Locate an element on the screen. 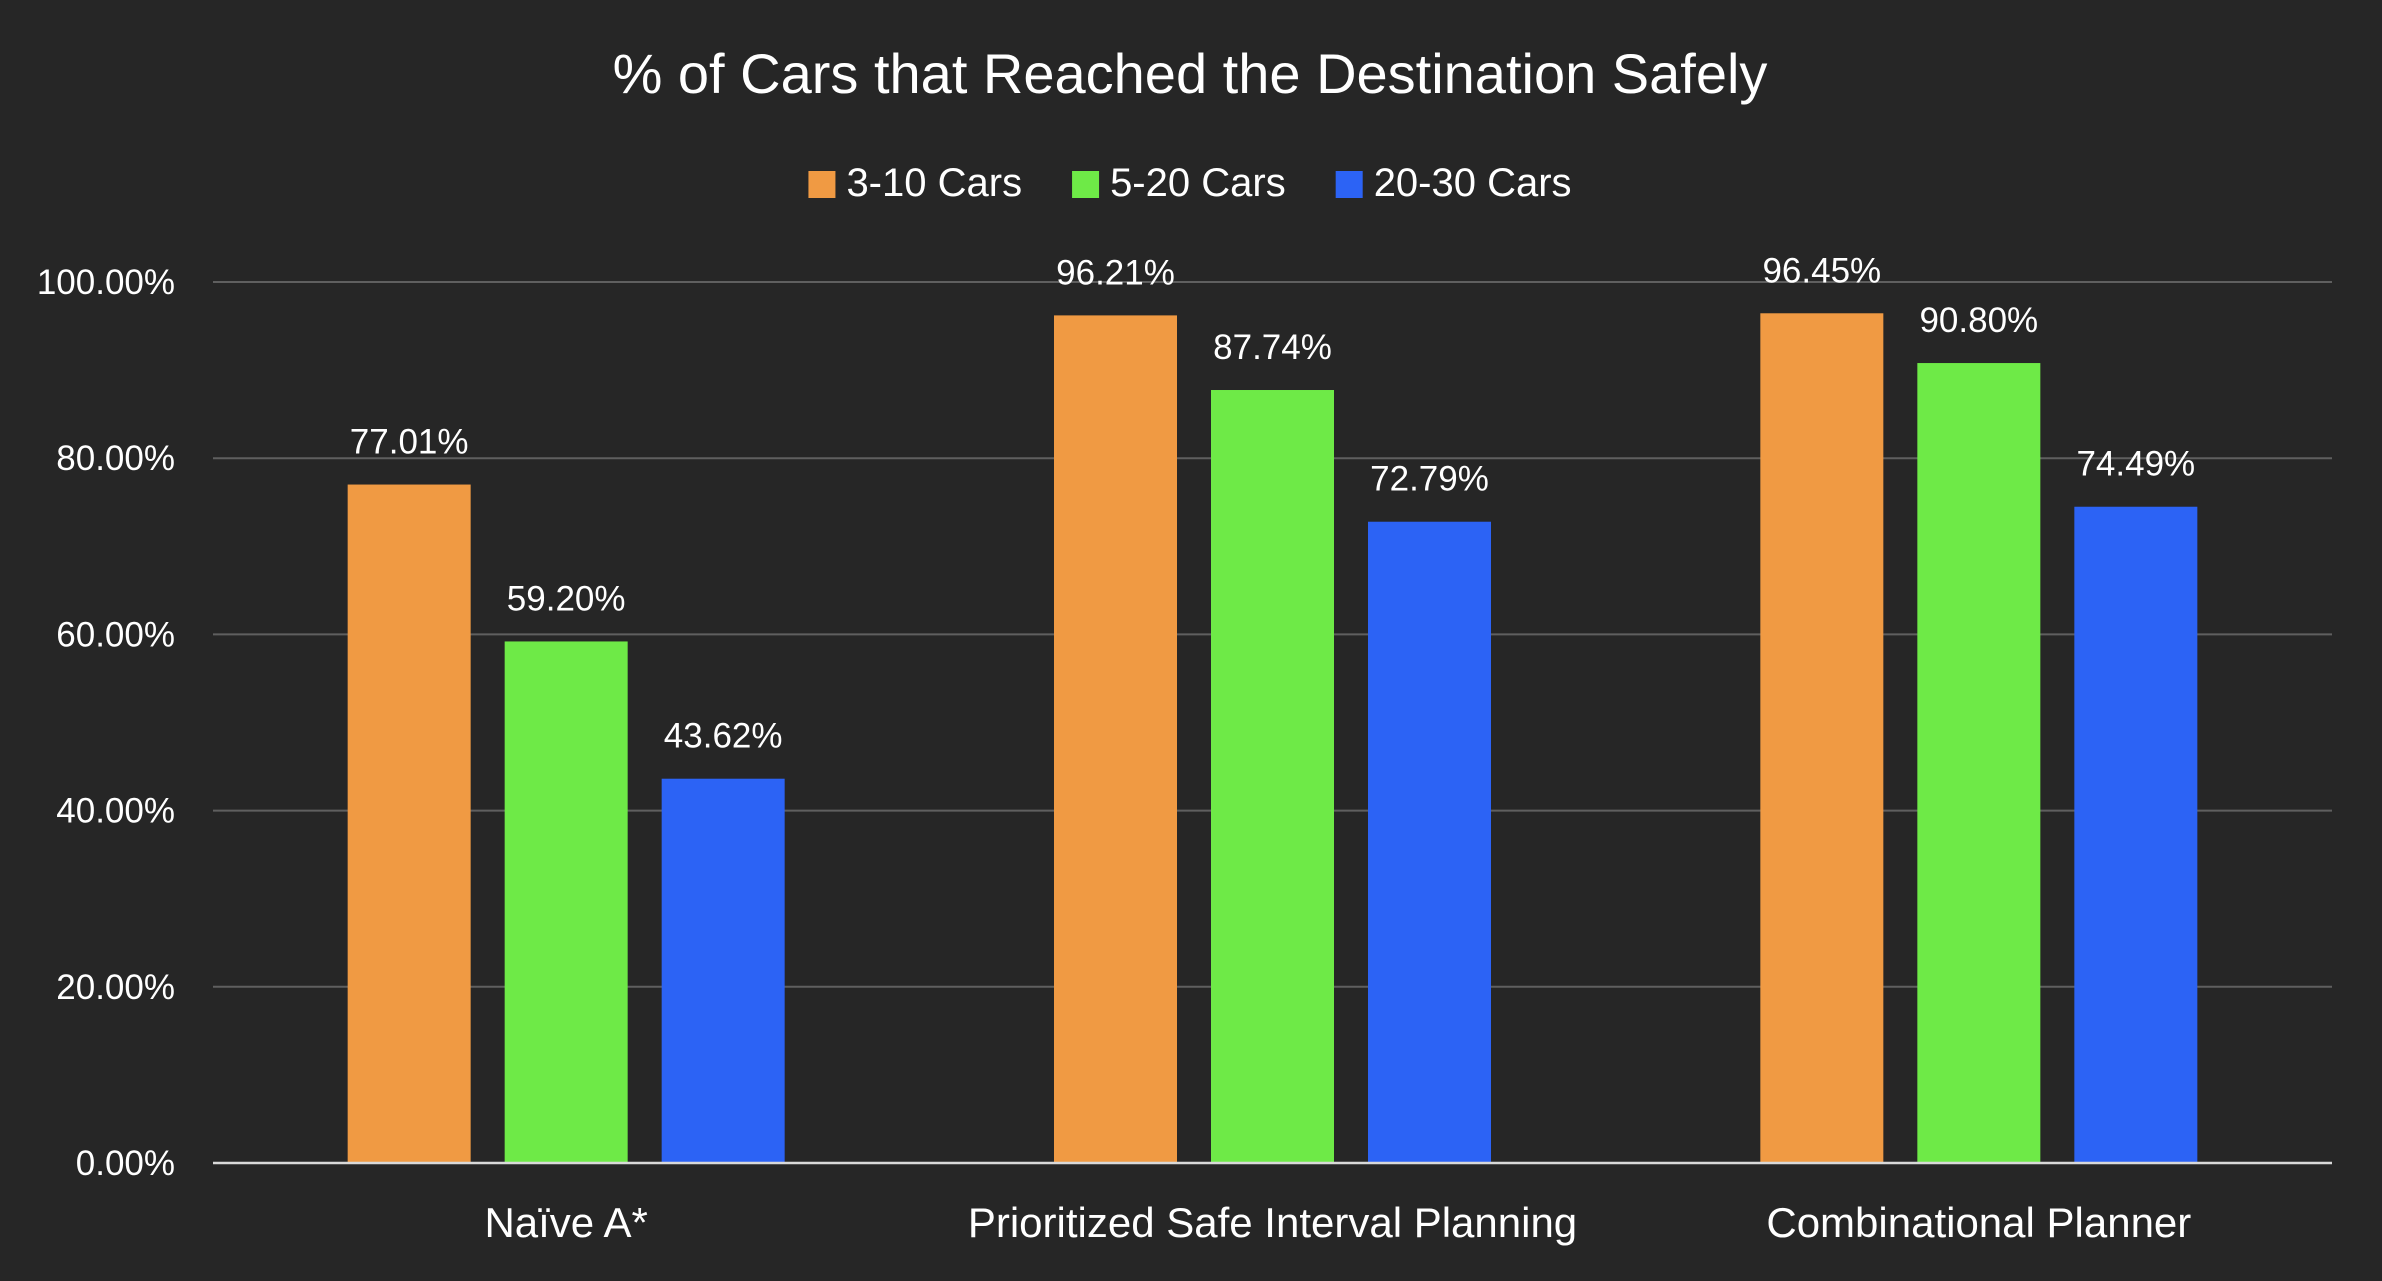 Image resolution: width=2382 pixels, height=1281 pixels. y-tick-label: 40.00% is located at coordinates (115, 811).